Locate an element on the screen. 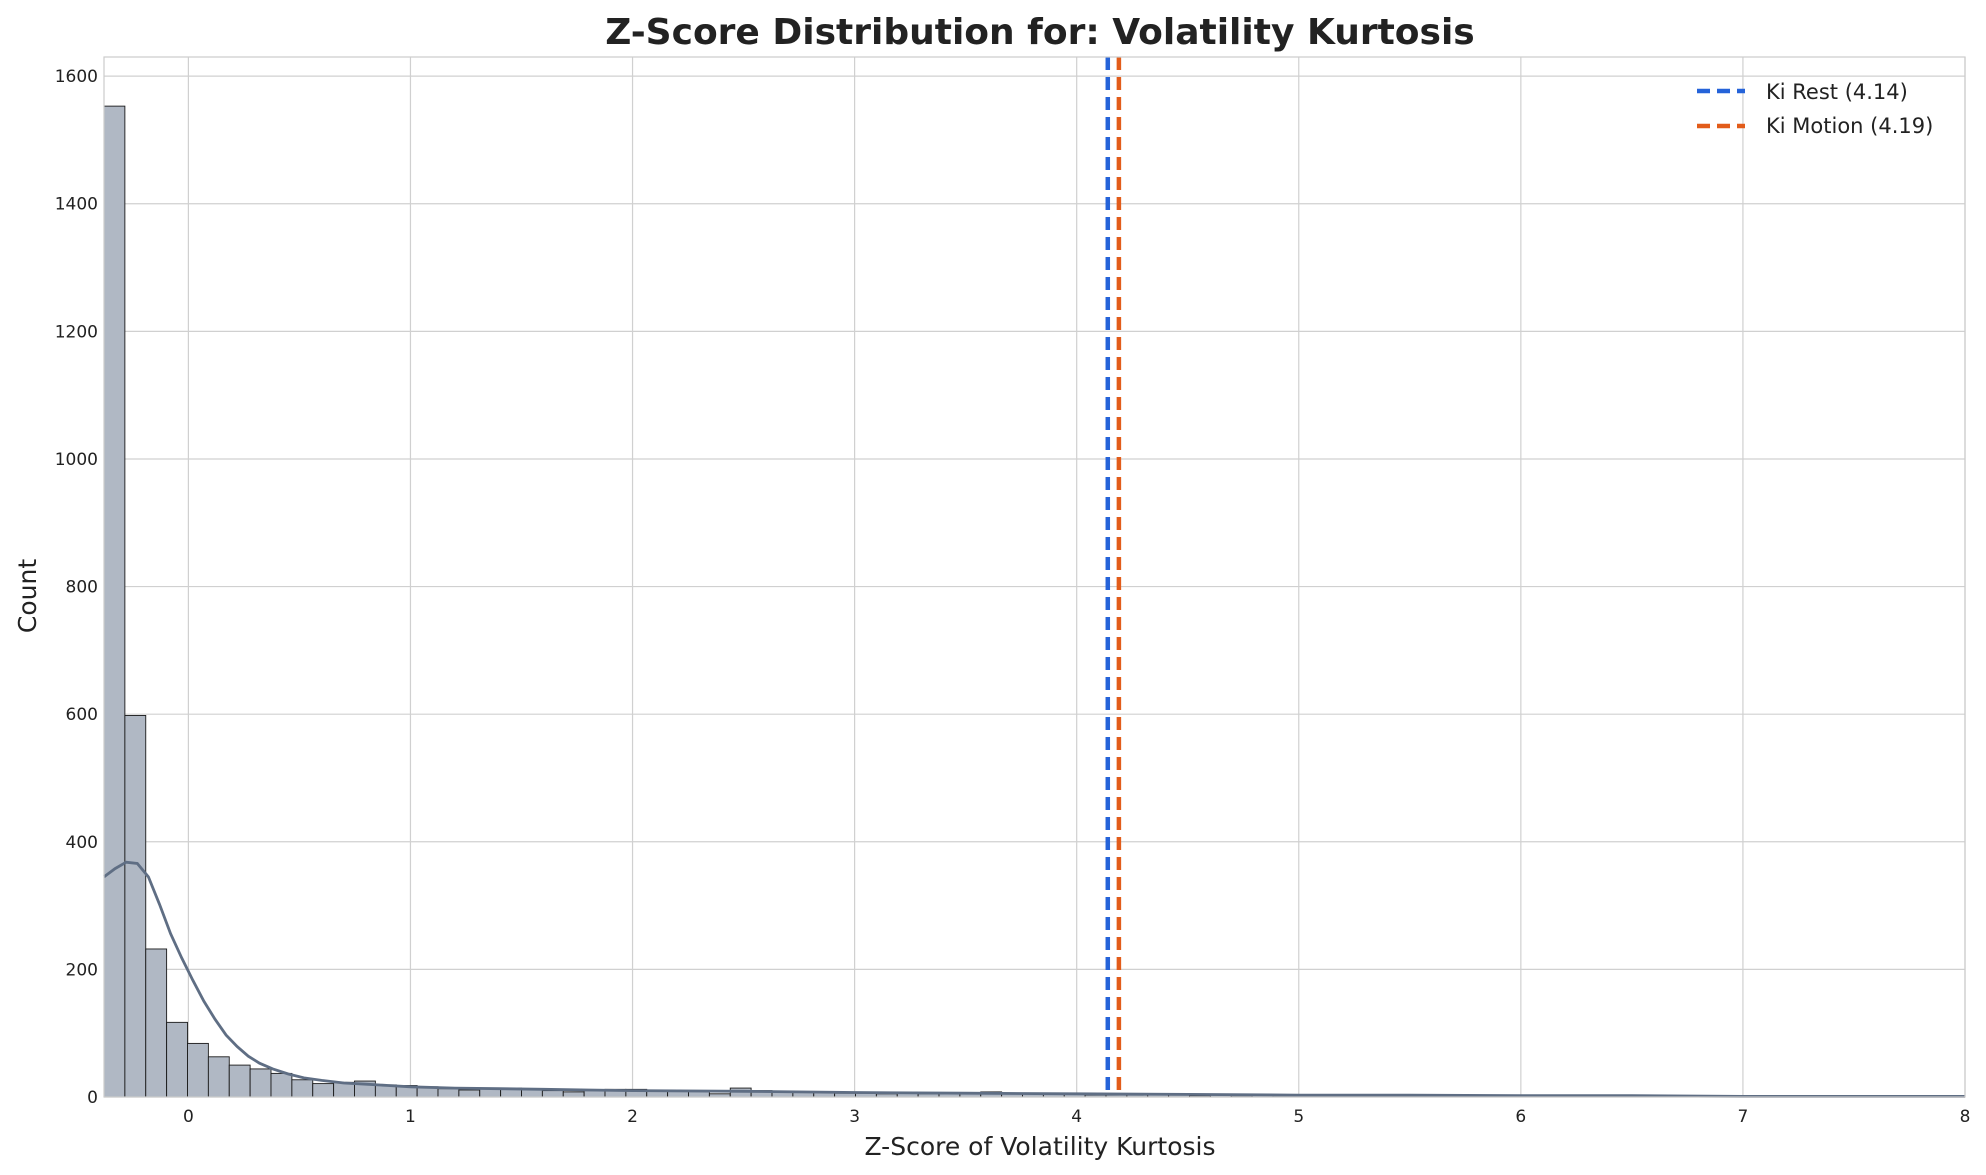 The image size is (1986, 1175). x-tick-label-7: 7 is located at coordinates (1743, 1117).